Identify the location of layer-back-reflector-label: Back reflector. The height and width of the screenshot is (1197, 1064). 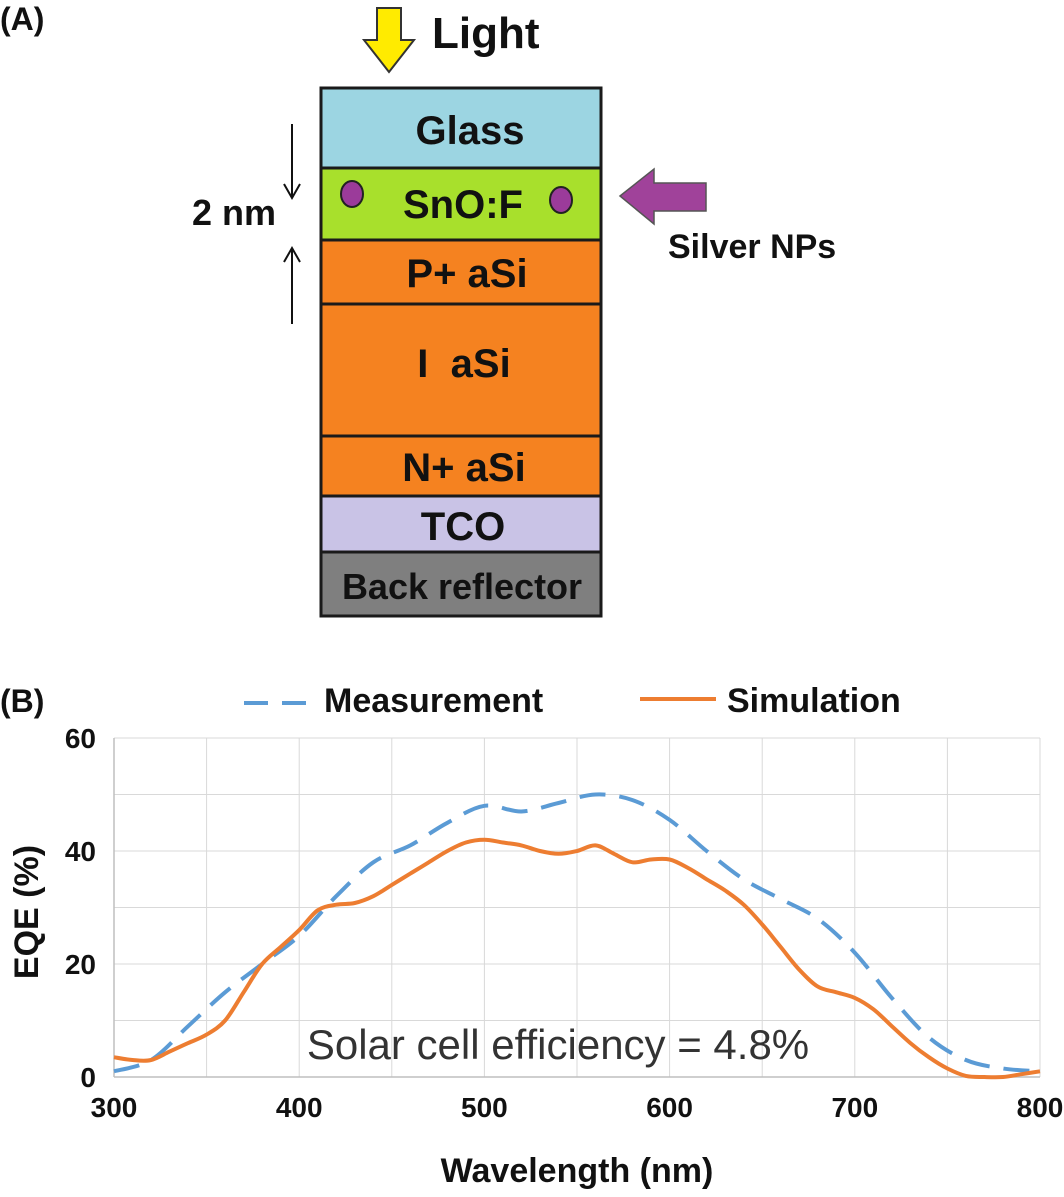
(462, 586).